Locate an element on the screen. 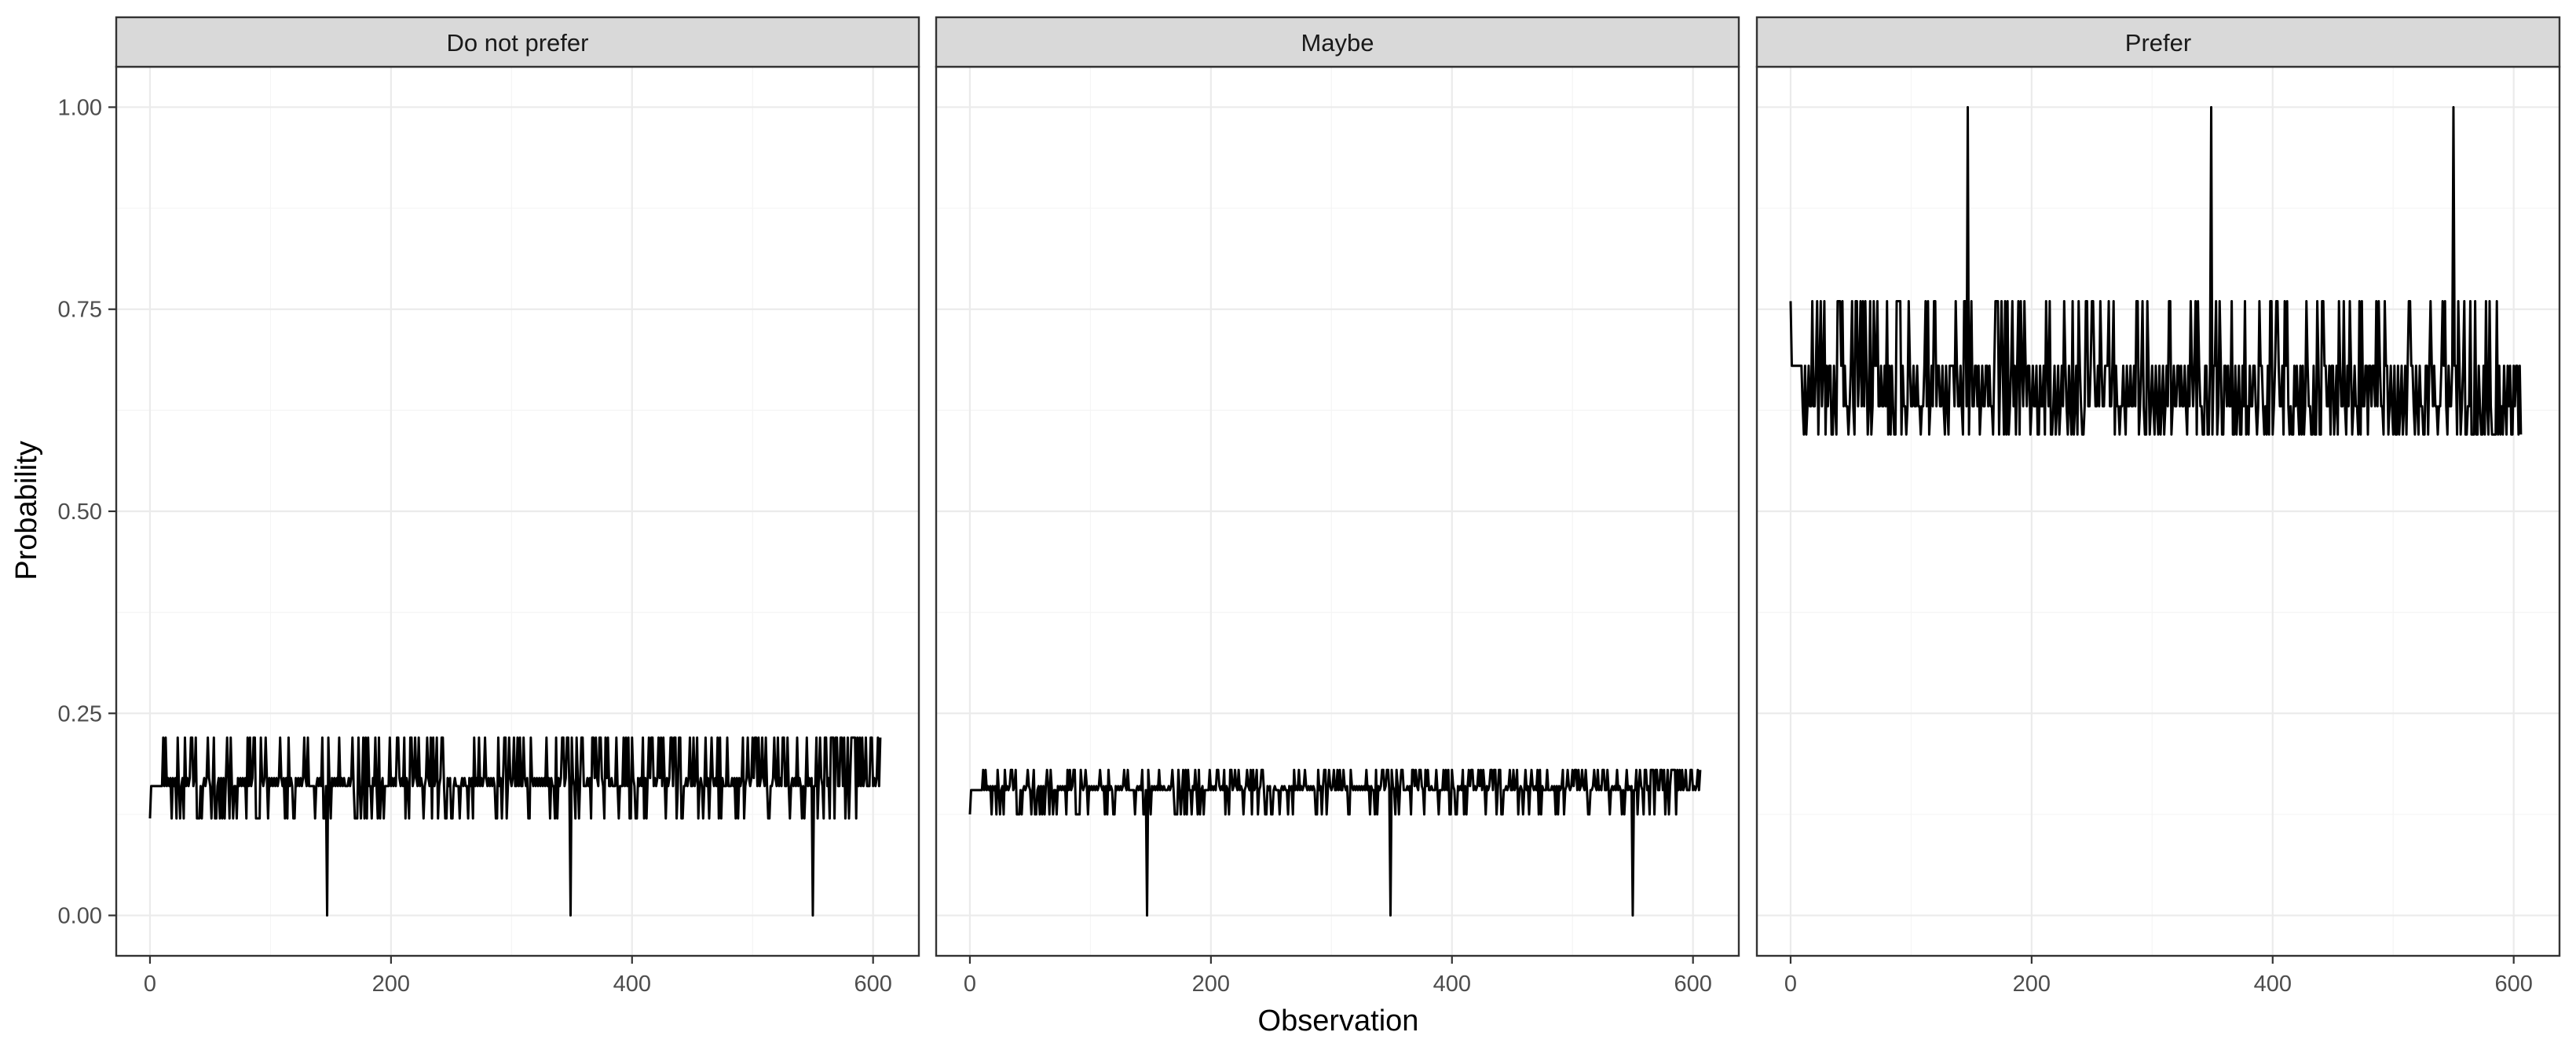 The height and width of the screenshot is (1043, 2576). series-line-maybe is located at coordinates (1335, 842).